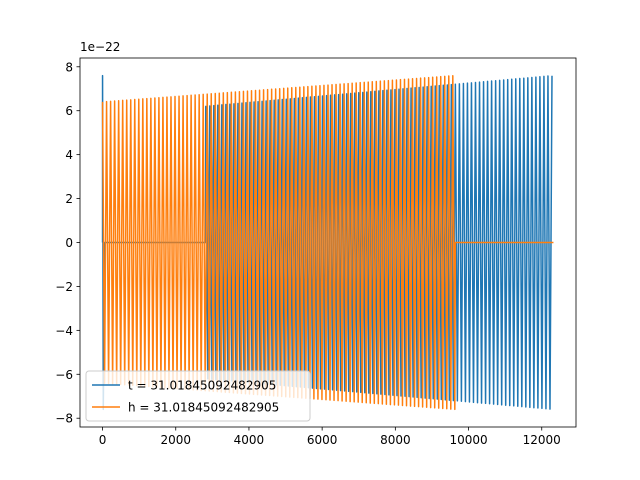 The image size is (640, 480). Describe the element at coordinates (175, 440) in the screenshot. I see `x-tick-label: 2000` at that location.